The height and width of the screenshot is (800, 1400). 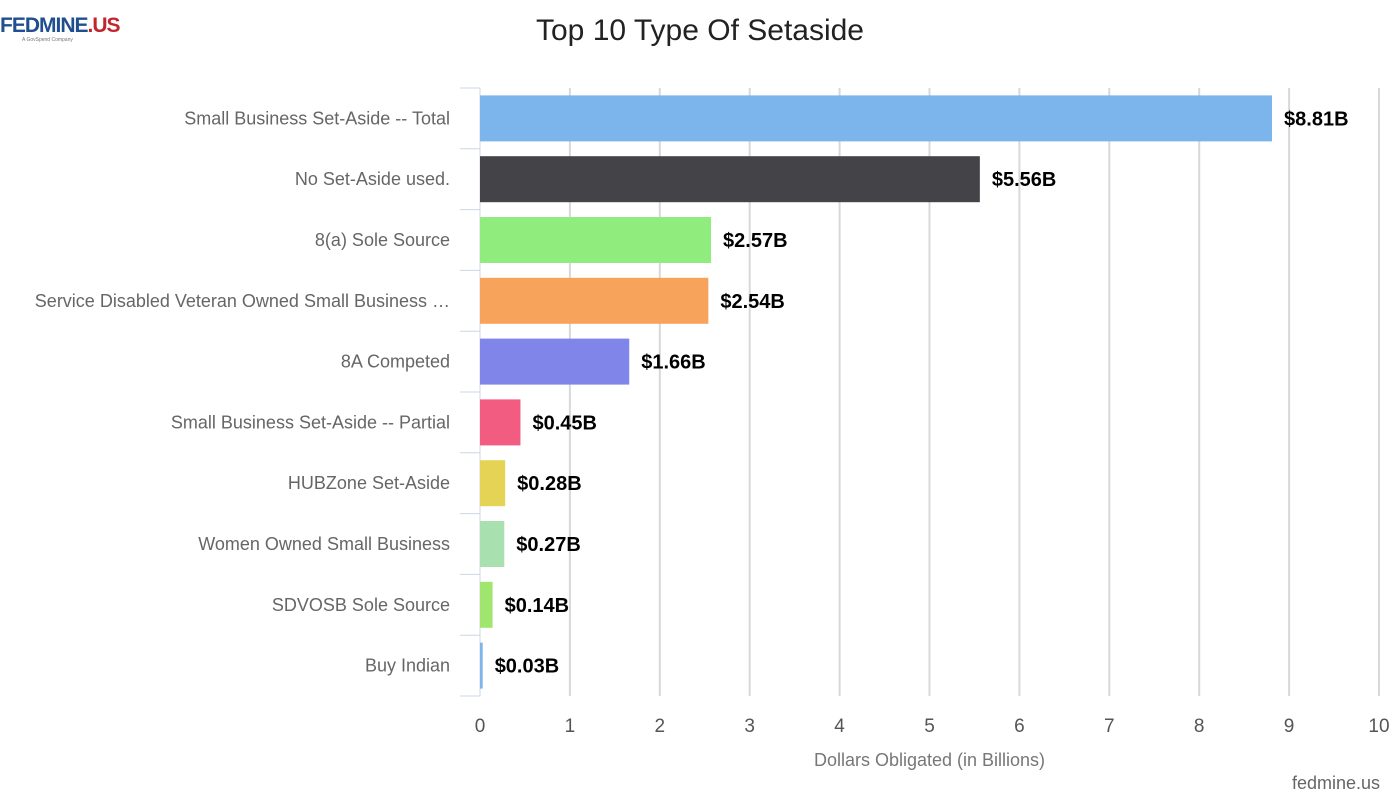 I want to click on category-label: HUBZone Set-Aside, so click(x=369, y=483).